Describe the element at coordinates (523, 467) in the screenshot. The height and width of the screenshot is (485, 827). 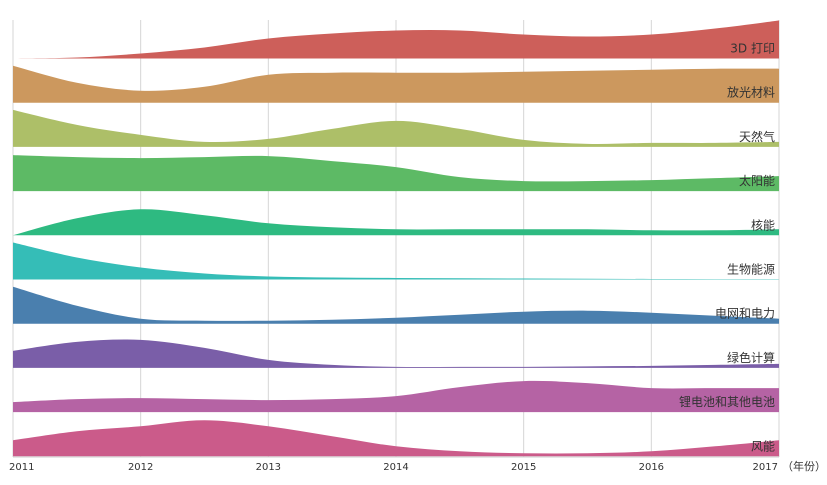
I see `x-tick-label: 2015` at that location.